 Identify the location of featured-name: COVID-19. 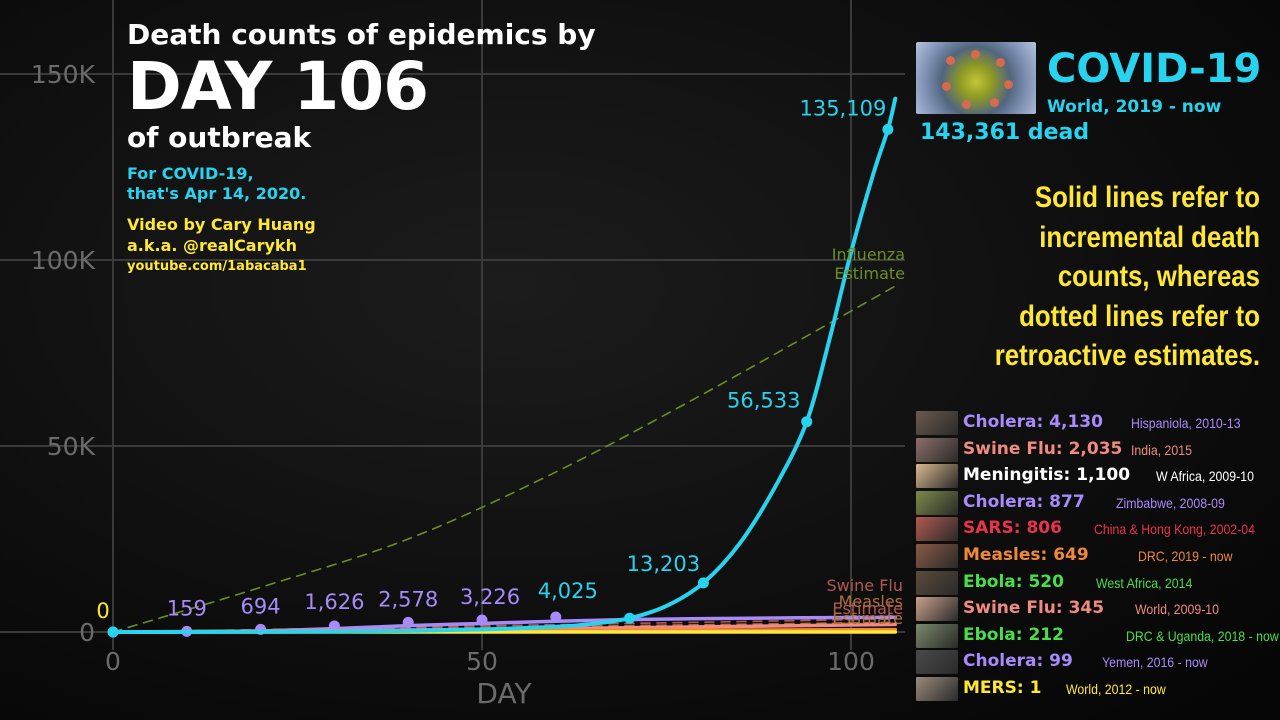
(1154, 69).